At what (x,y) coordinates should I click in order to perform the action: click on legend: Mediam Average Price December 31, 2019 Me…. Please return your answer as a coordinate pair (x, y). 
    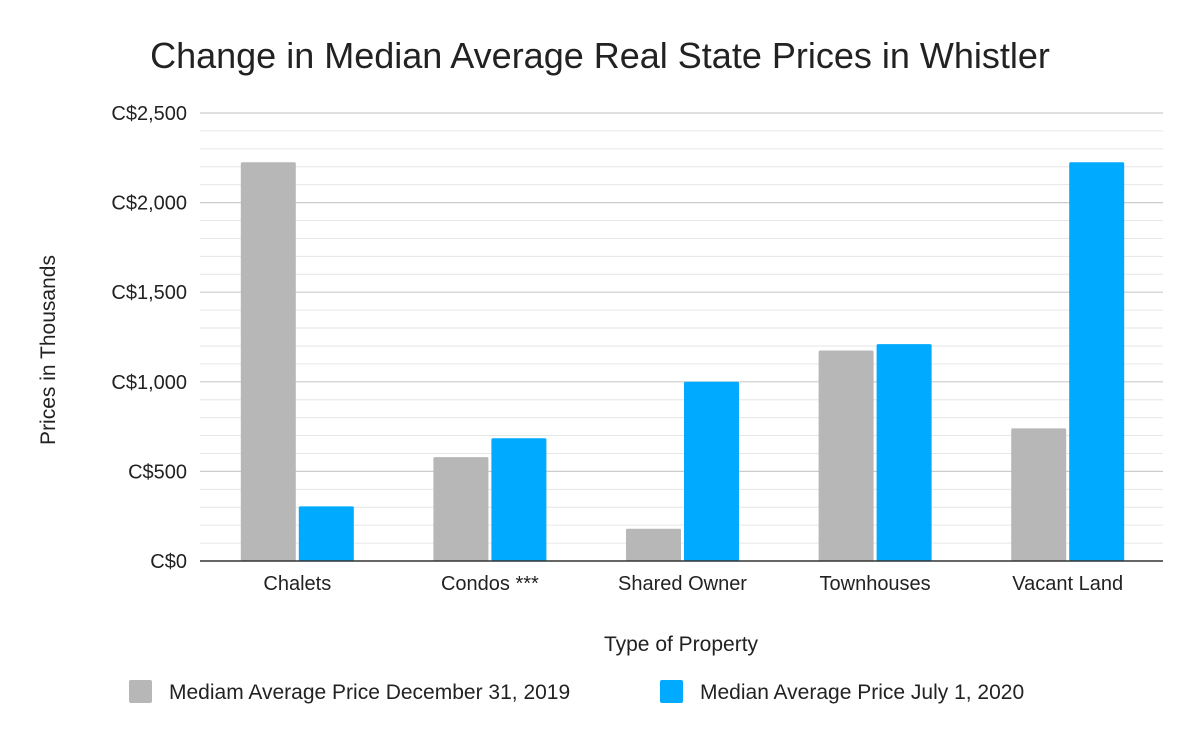
    Looking at the image, I should click on (576, 692).